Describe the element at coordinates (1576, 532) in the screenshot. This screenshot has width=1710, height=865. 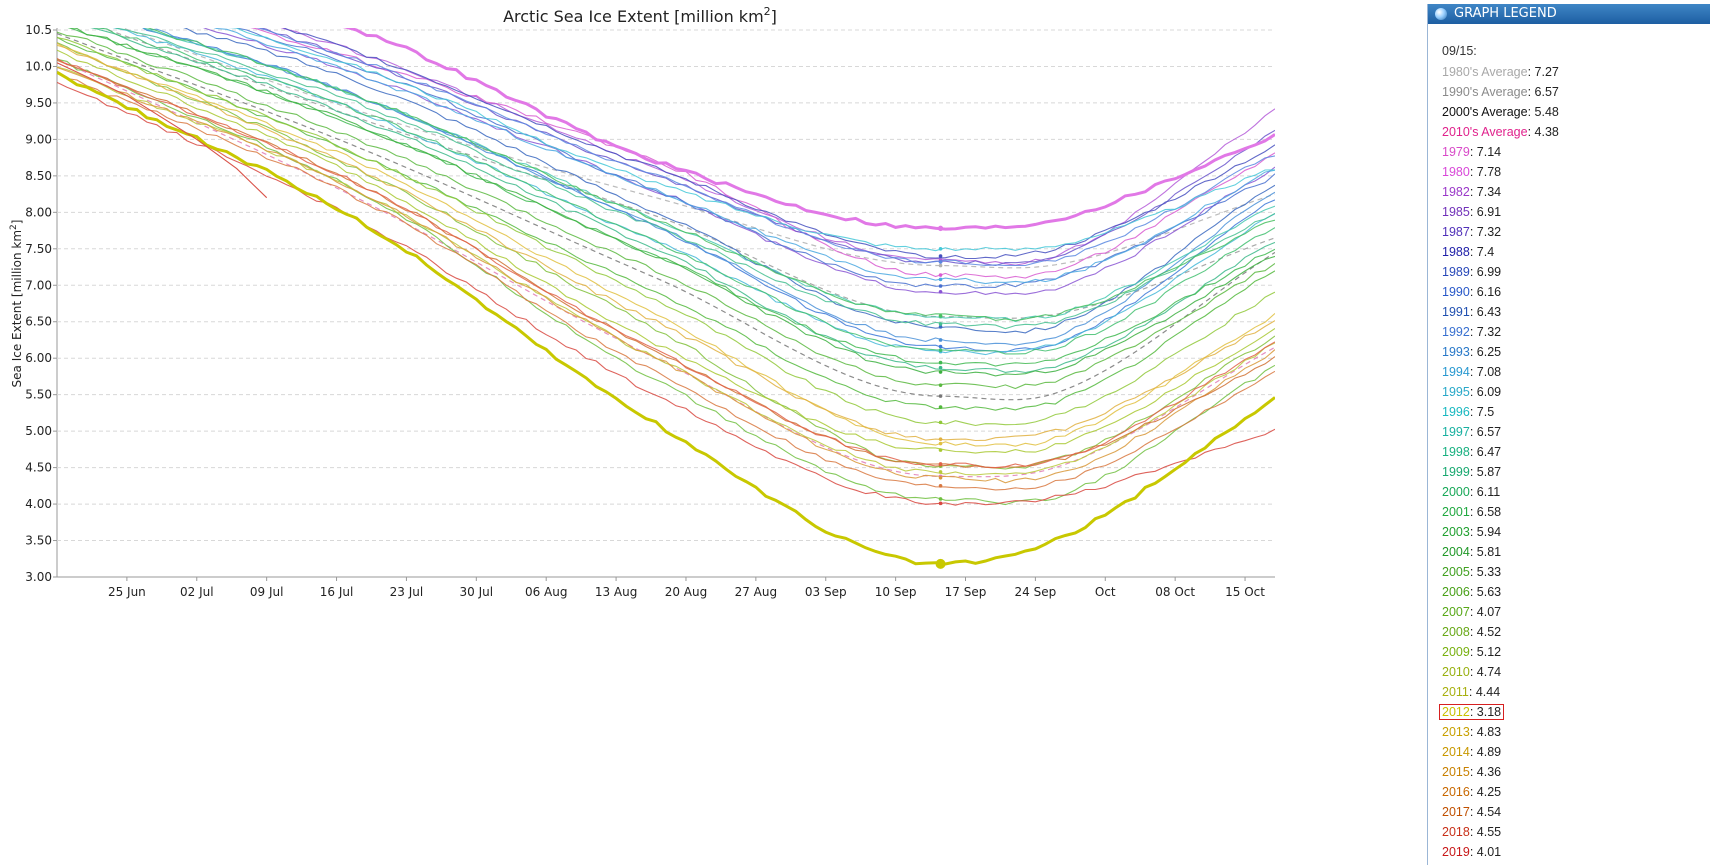
I see `legend-item: 2003: 5.94` at that location.